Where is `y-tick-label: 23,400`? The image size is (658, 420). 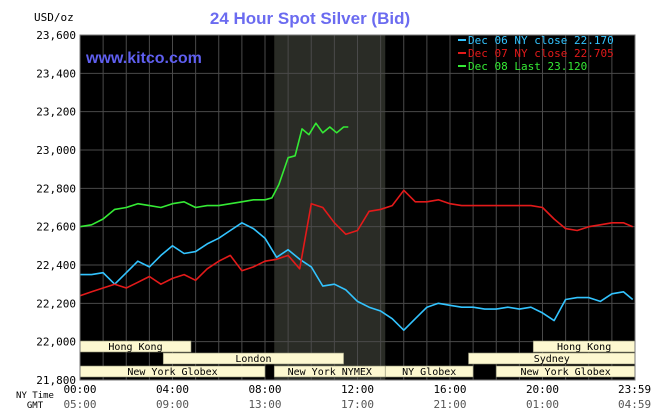
y-tick-label: 23,400 is located at coordinates (56, 73).